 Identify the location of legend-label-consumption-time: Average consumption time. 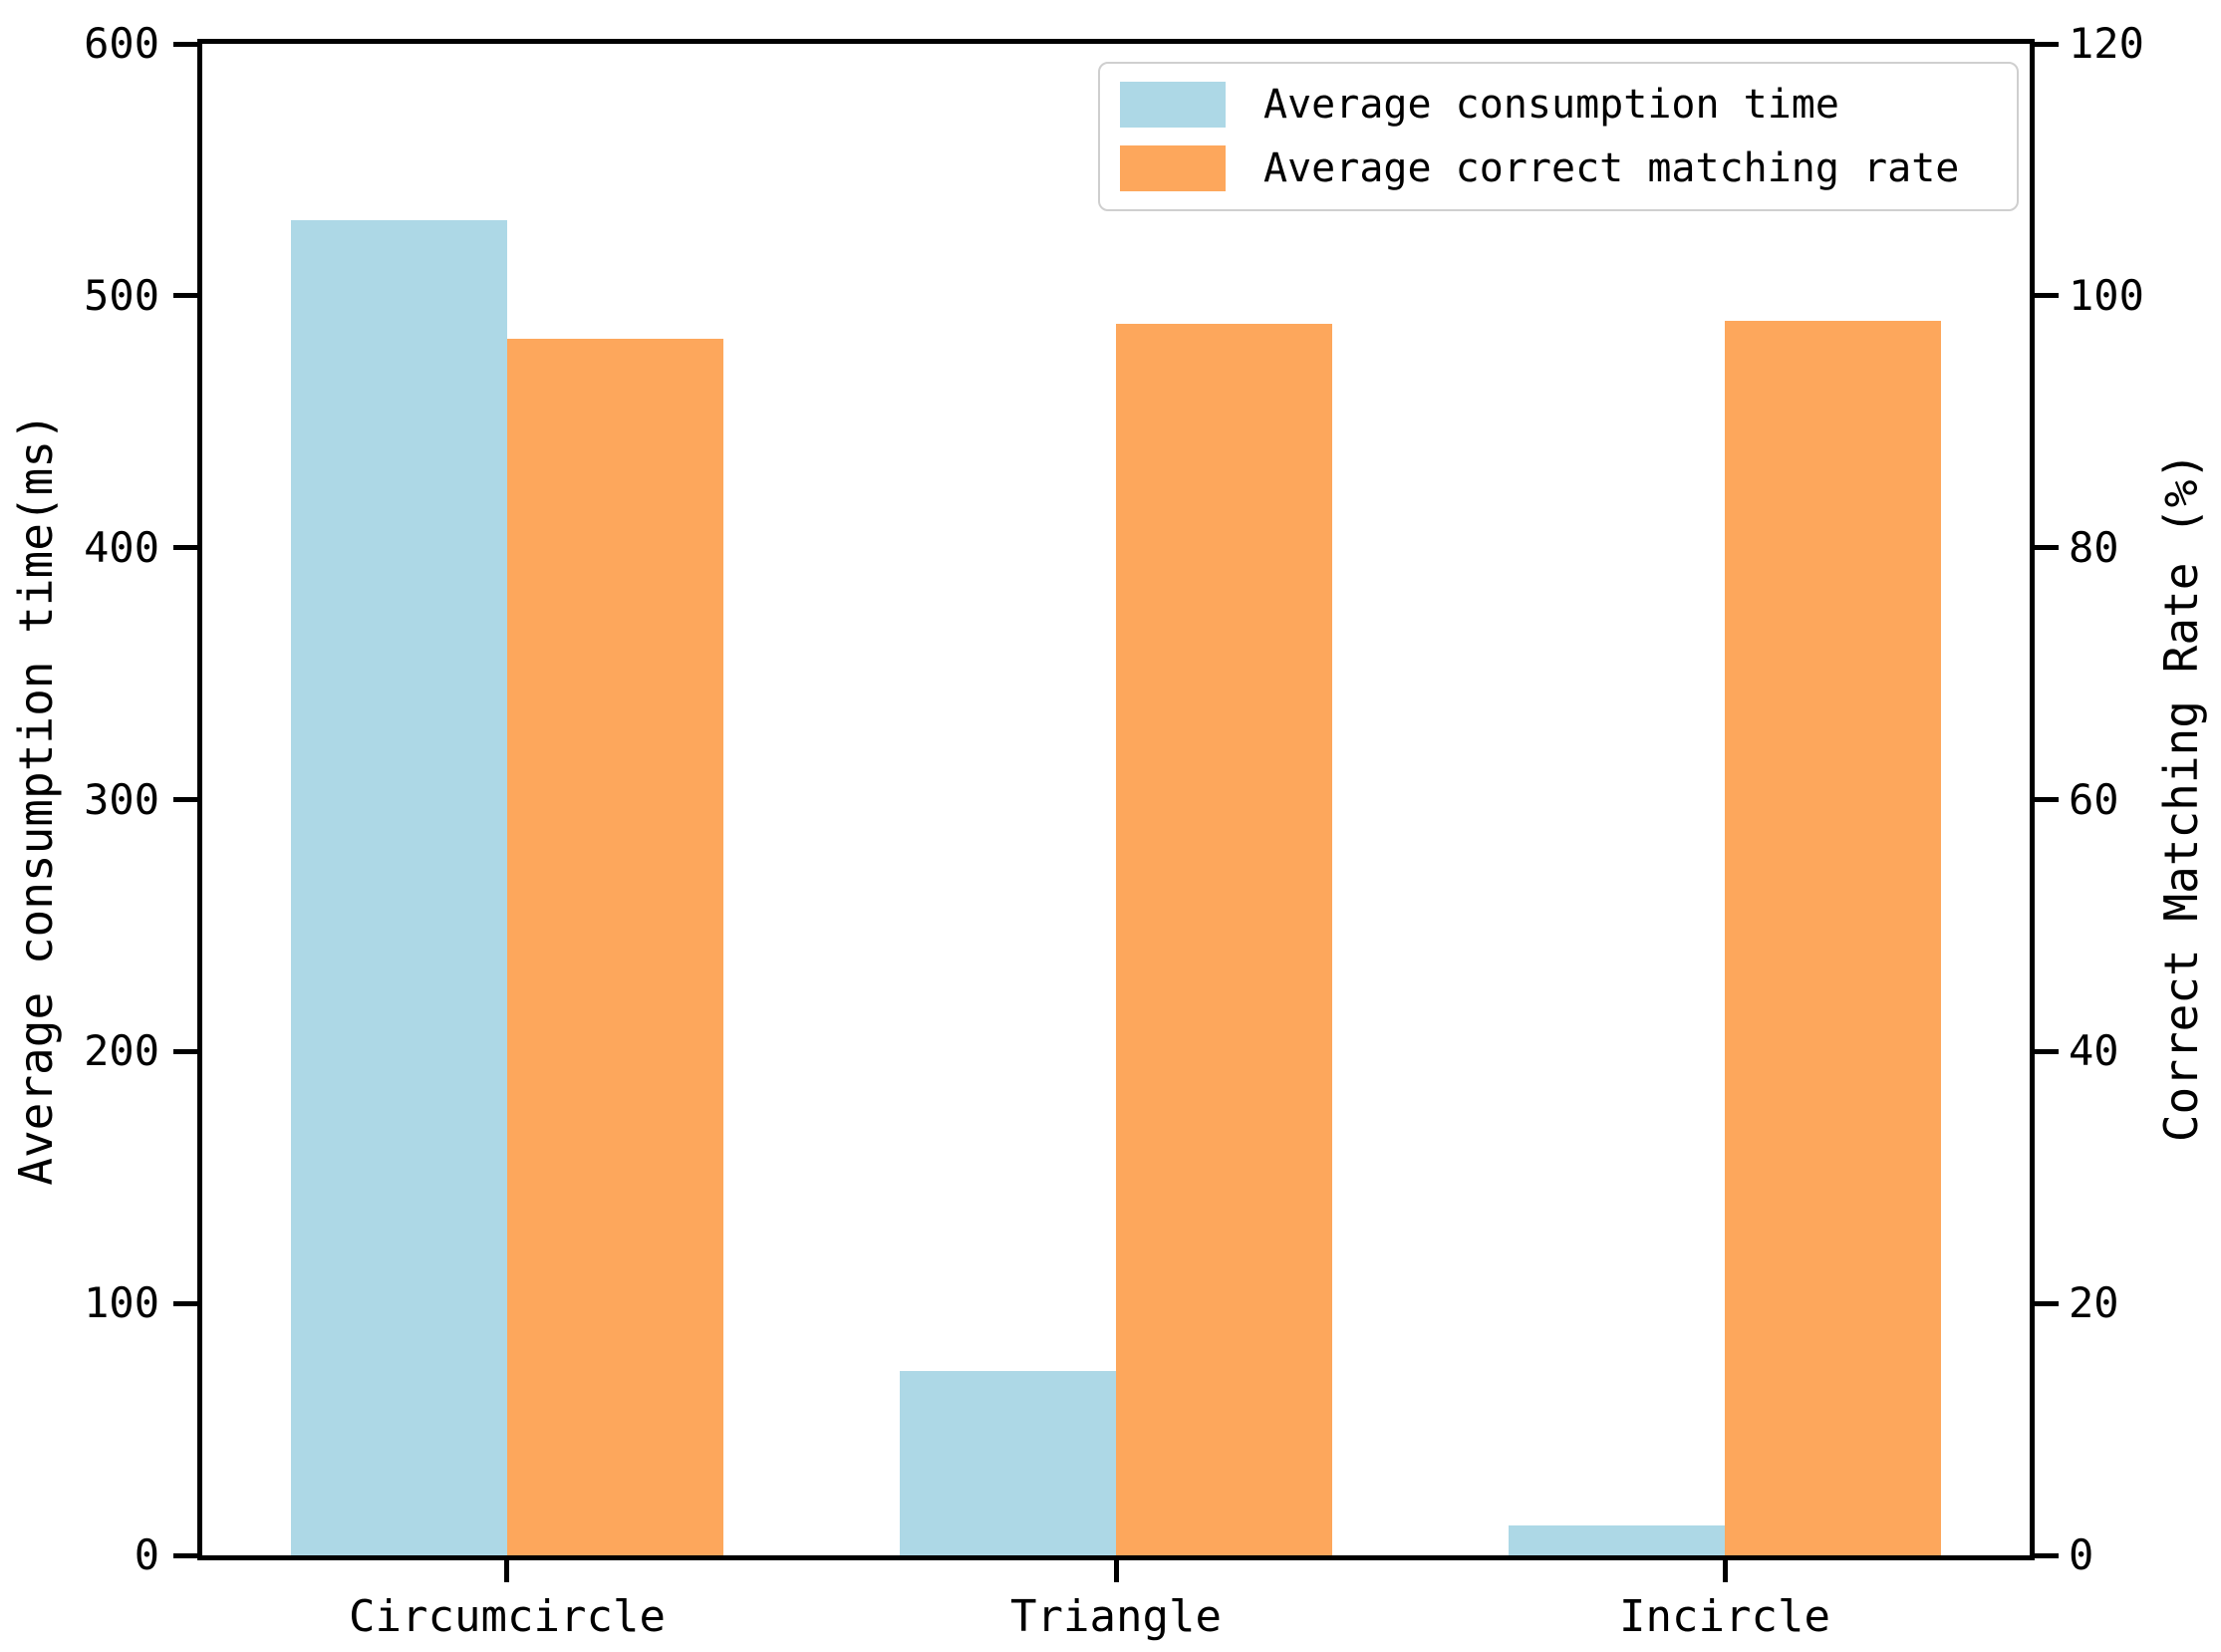
(1551, 105).